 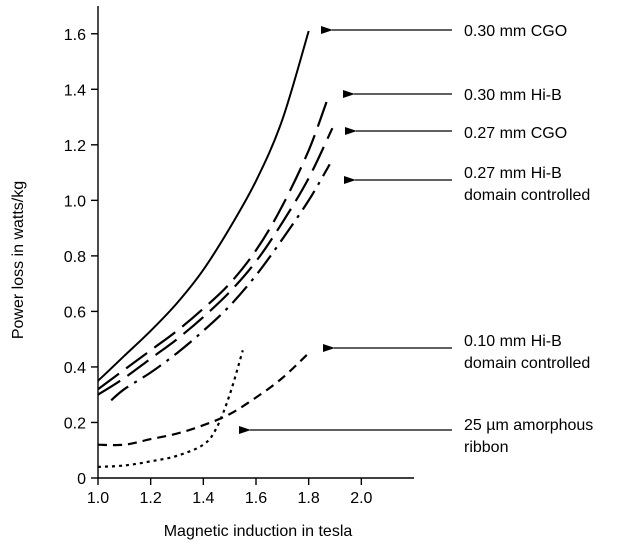 I want to click on y-tick-label: 0.4, so click(x=75, y=368).